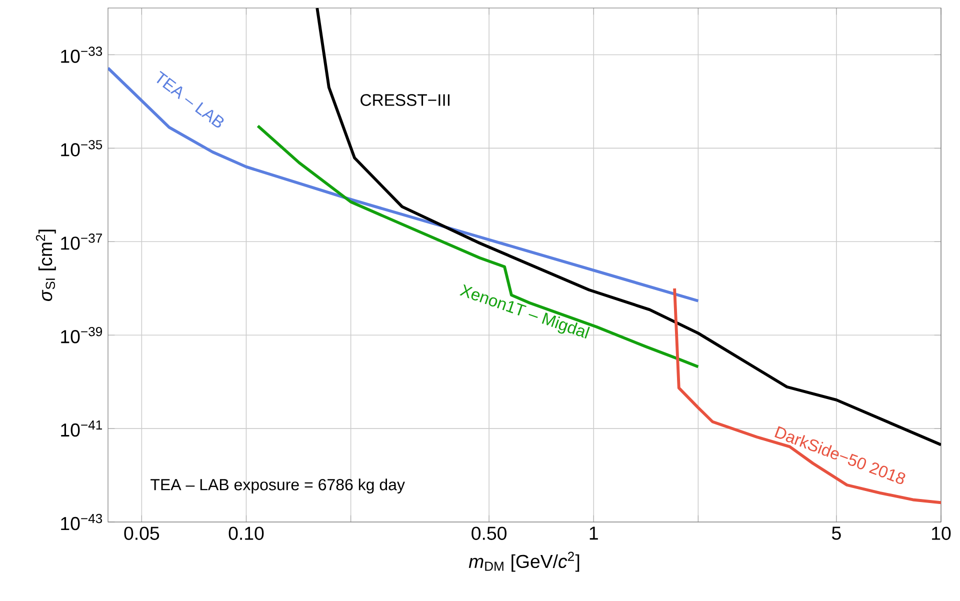 The image size is (960, 601). Describe the element at coordinates (81, 148) in the screenshot. I see `y-tick-label: 10$^{−35}$` at that location.